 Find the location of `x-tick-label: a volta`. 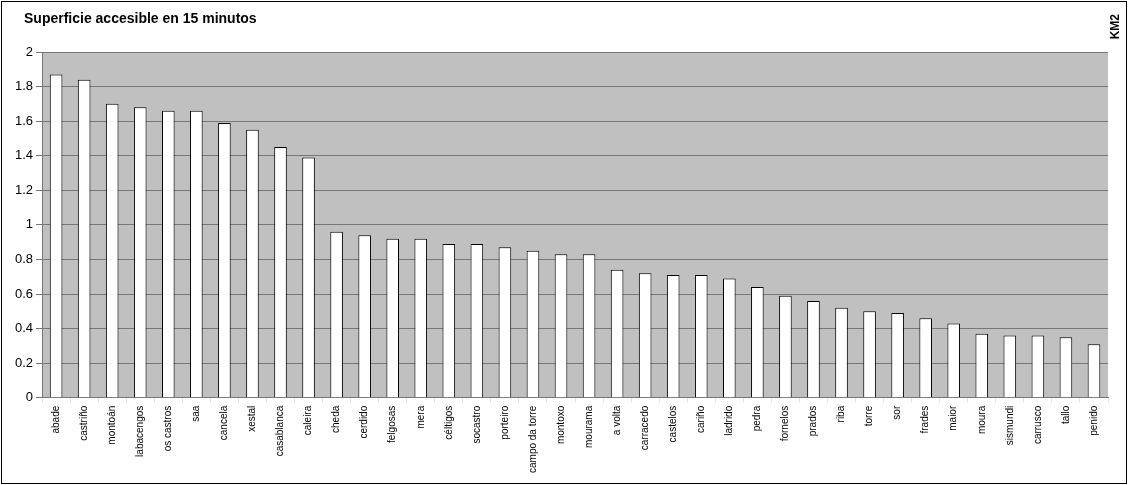

x-tick-label: a volta is located at coordinates (616, 420).